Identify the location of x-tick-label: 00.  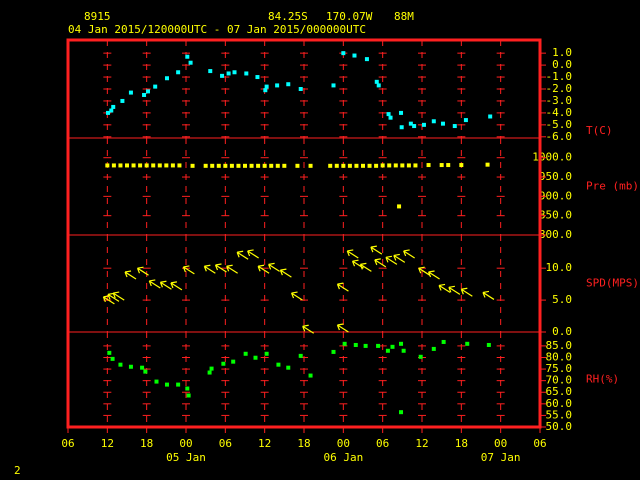
(500, 443).